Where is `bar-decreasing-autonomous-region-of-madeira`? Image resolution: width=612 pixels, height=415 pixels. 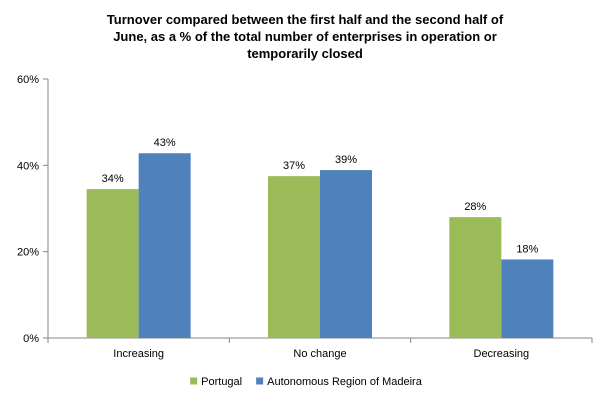
bar-decreasing-autonomous-region-of-madeira is located at coordinates (527, 298).